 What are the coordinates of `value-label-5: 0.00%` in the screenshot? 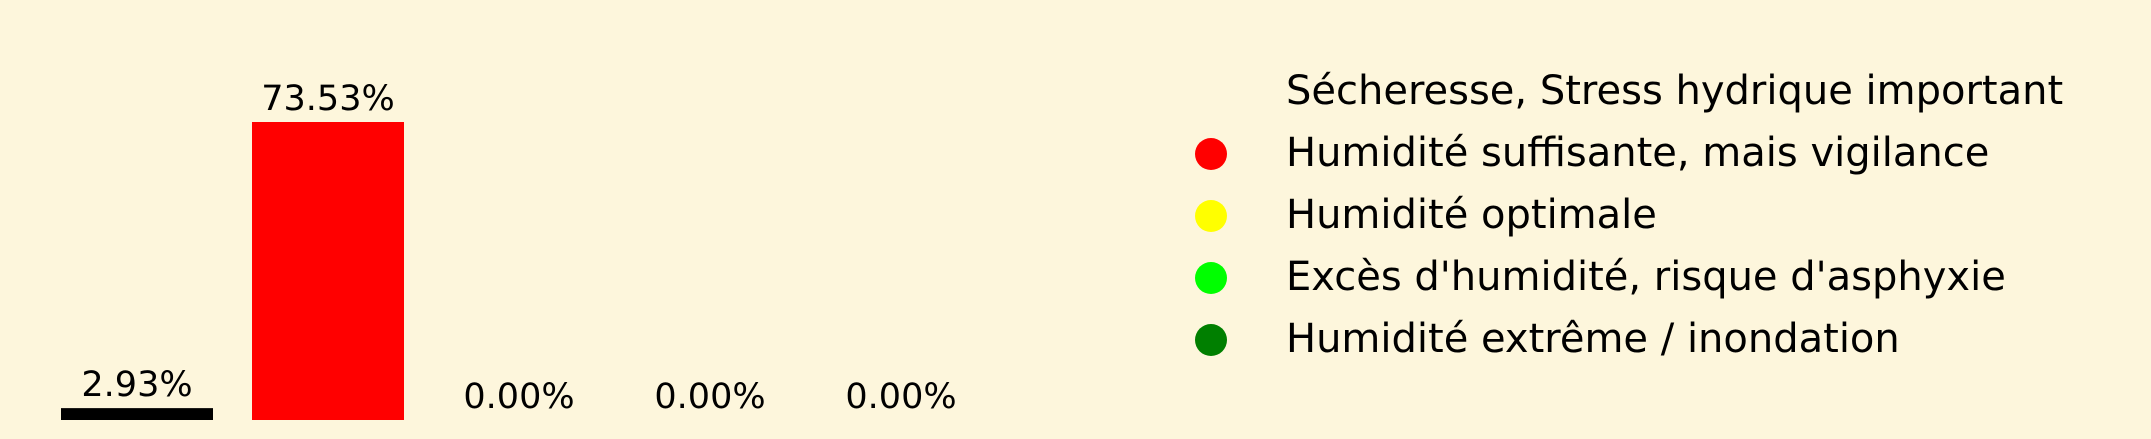 It's located at (900, 397).